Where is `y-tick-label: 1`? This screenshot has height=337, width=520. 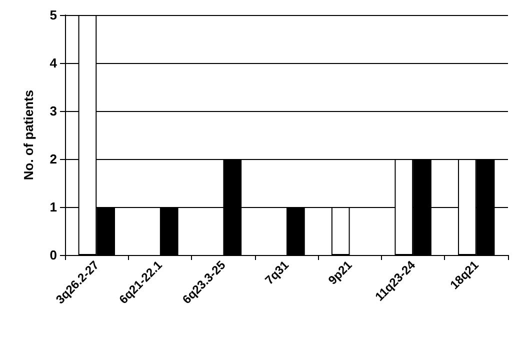 y-tick-label: 1 is located at coordinates (53, 207).